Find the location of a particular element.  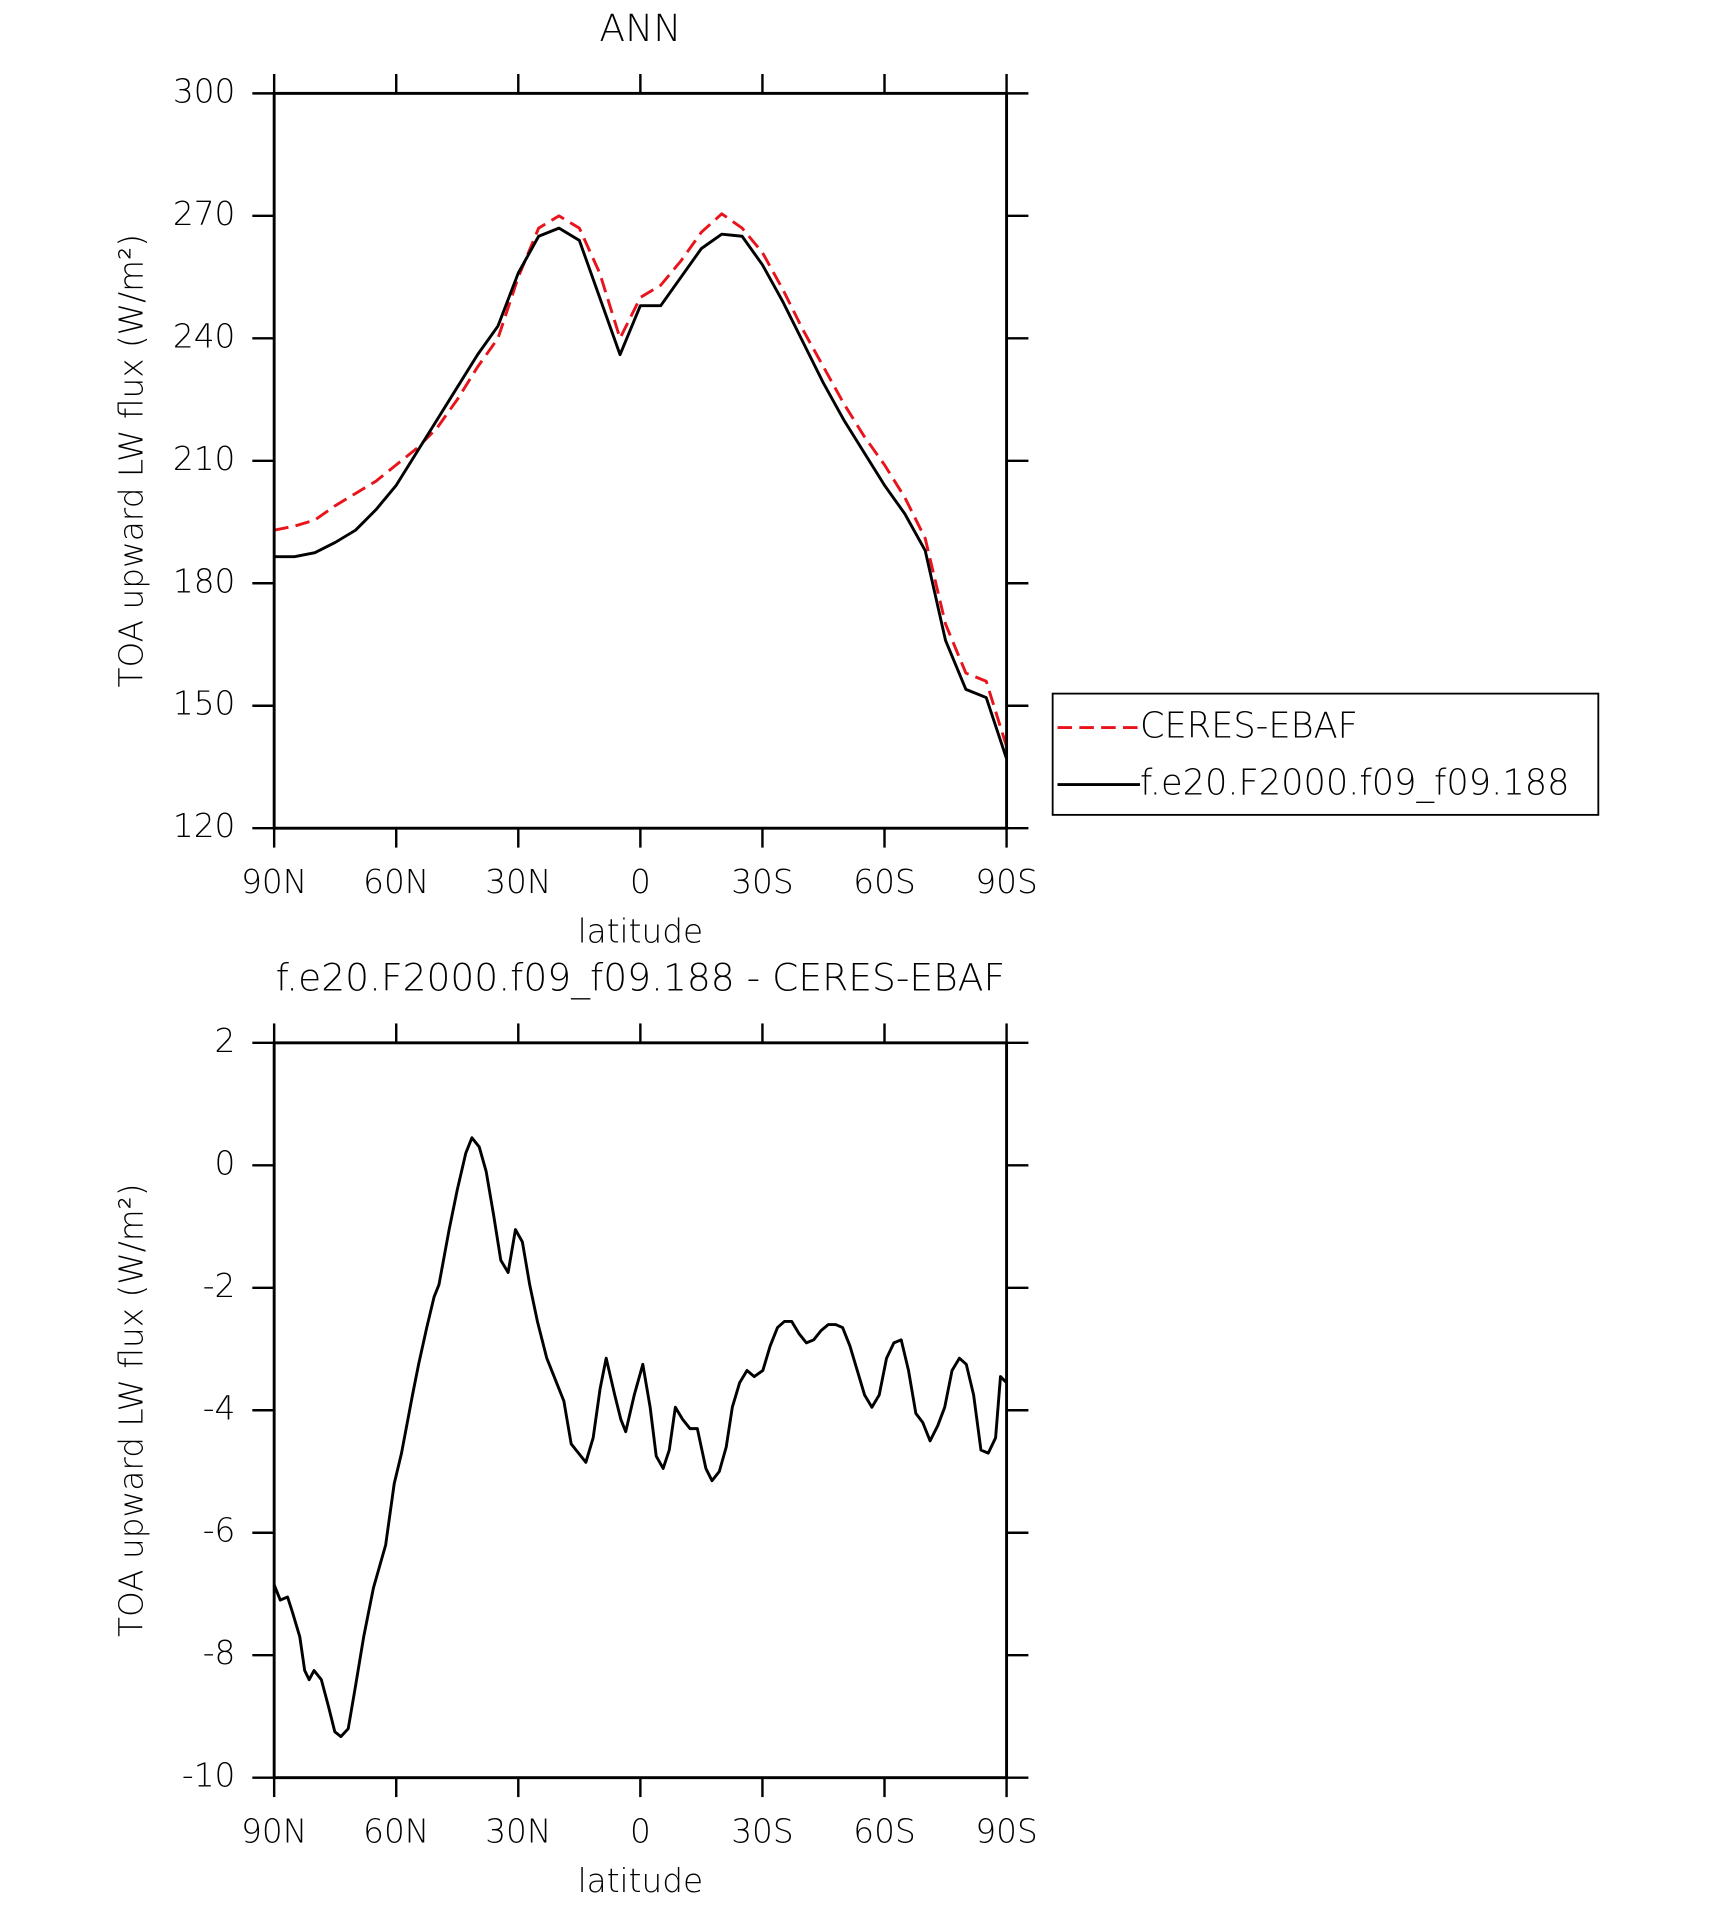

y-tick-label: 120 is located at coordinates (204, 826).